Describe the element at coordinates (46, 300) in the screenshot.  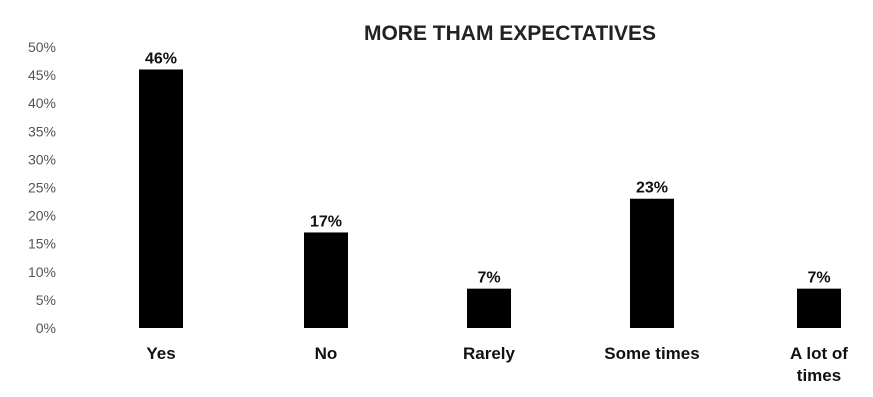
I see `y-tick-label: 5%` at that location.